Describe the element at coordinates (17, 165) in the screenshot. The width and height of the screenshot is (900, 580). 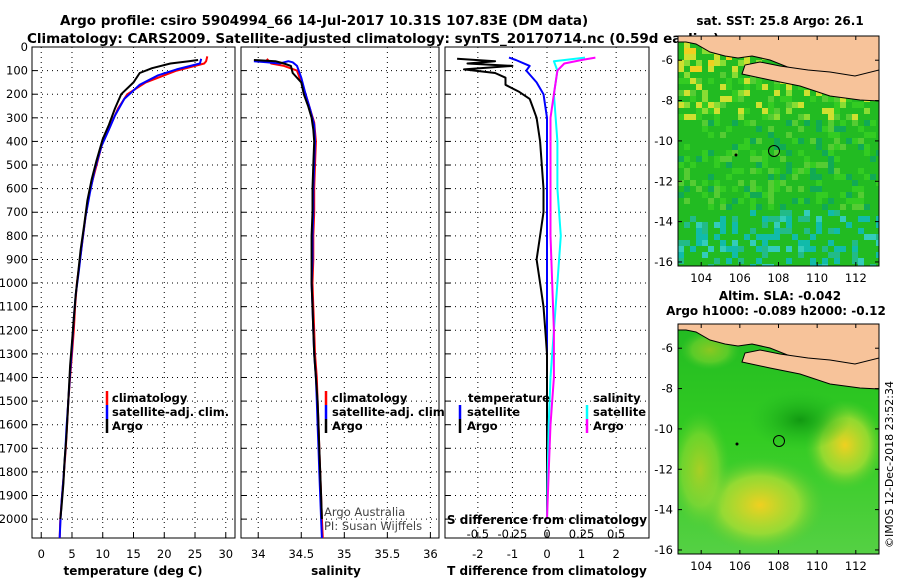
I see `y-tick-label: 500` at that location.